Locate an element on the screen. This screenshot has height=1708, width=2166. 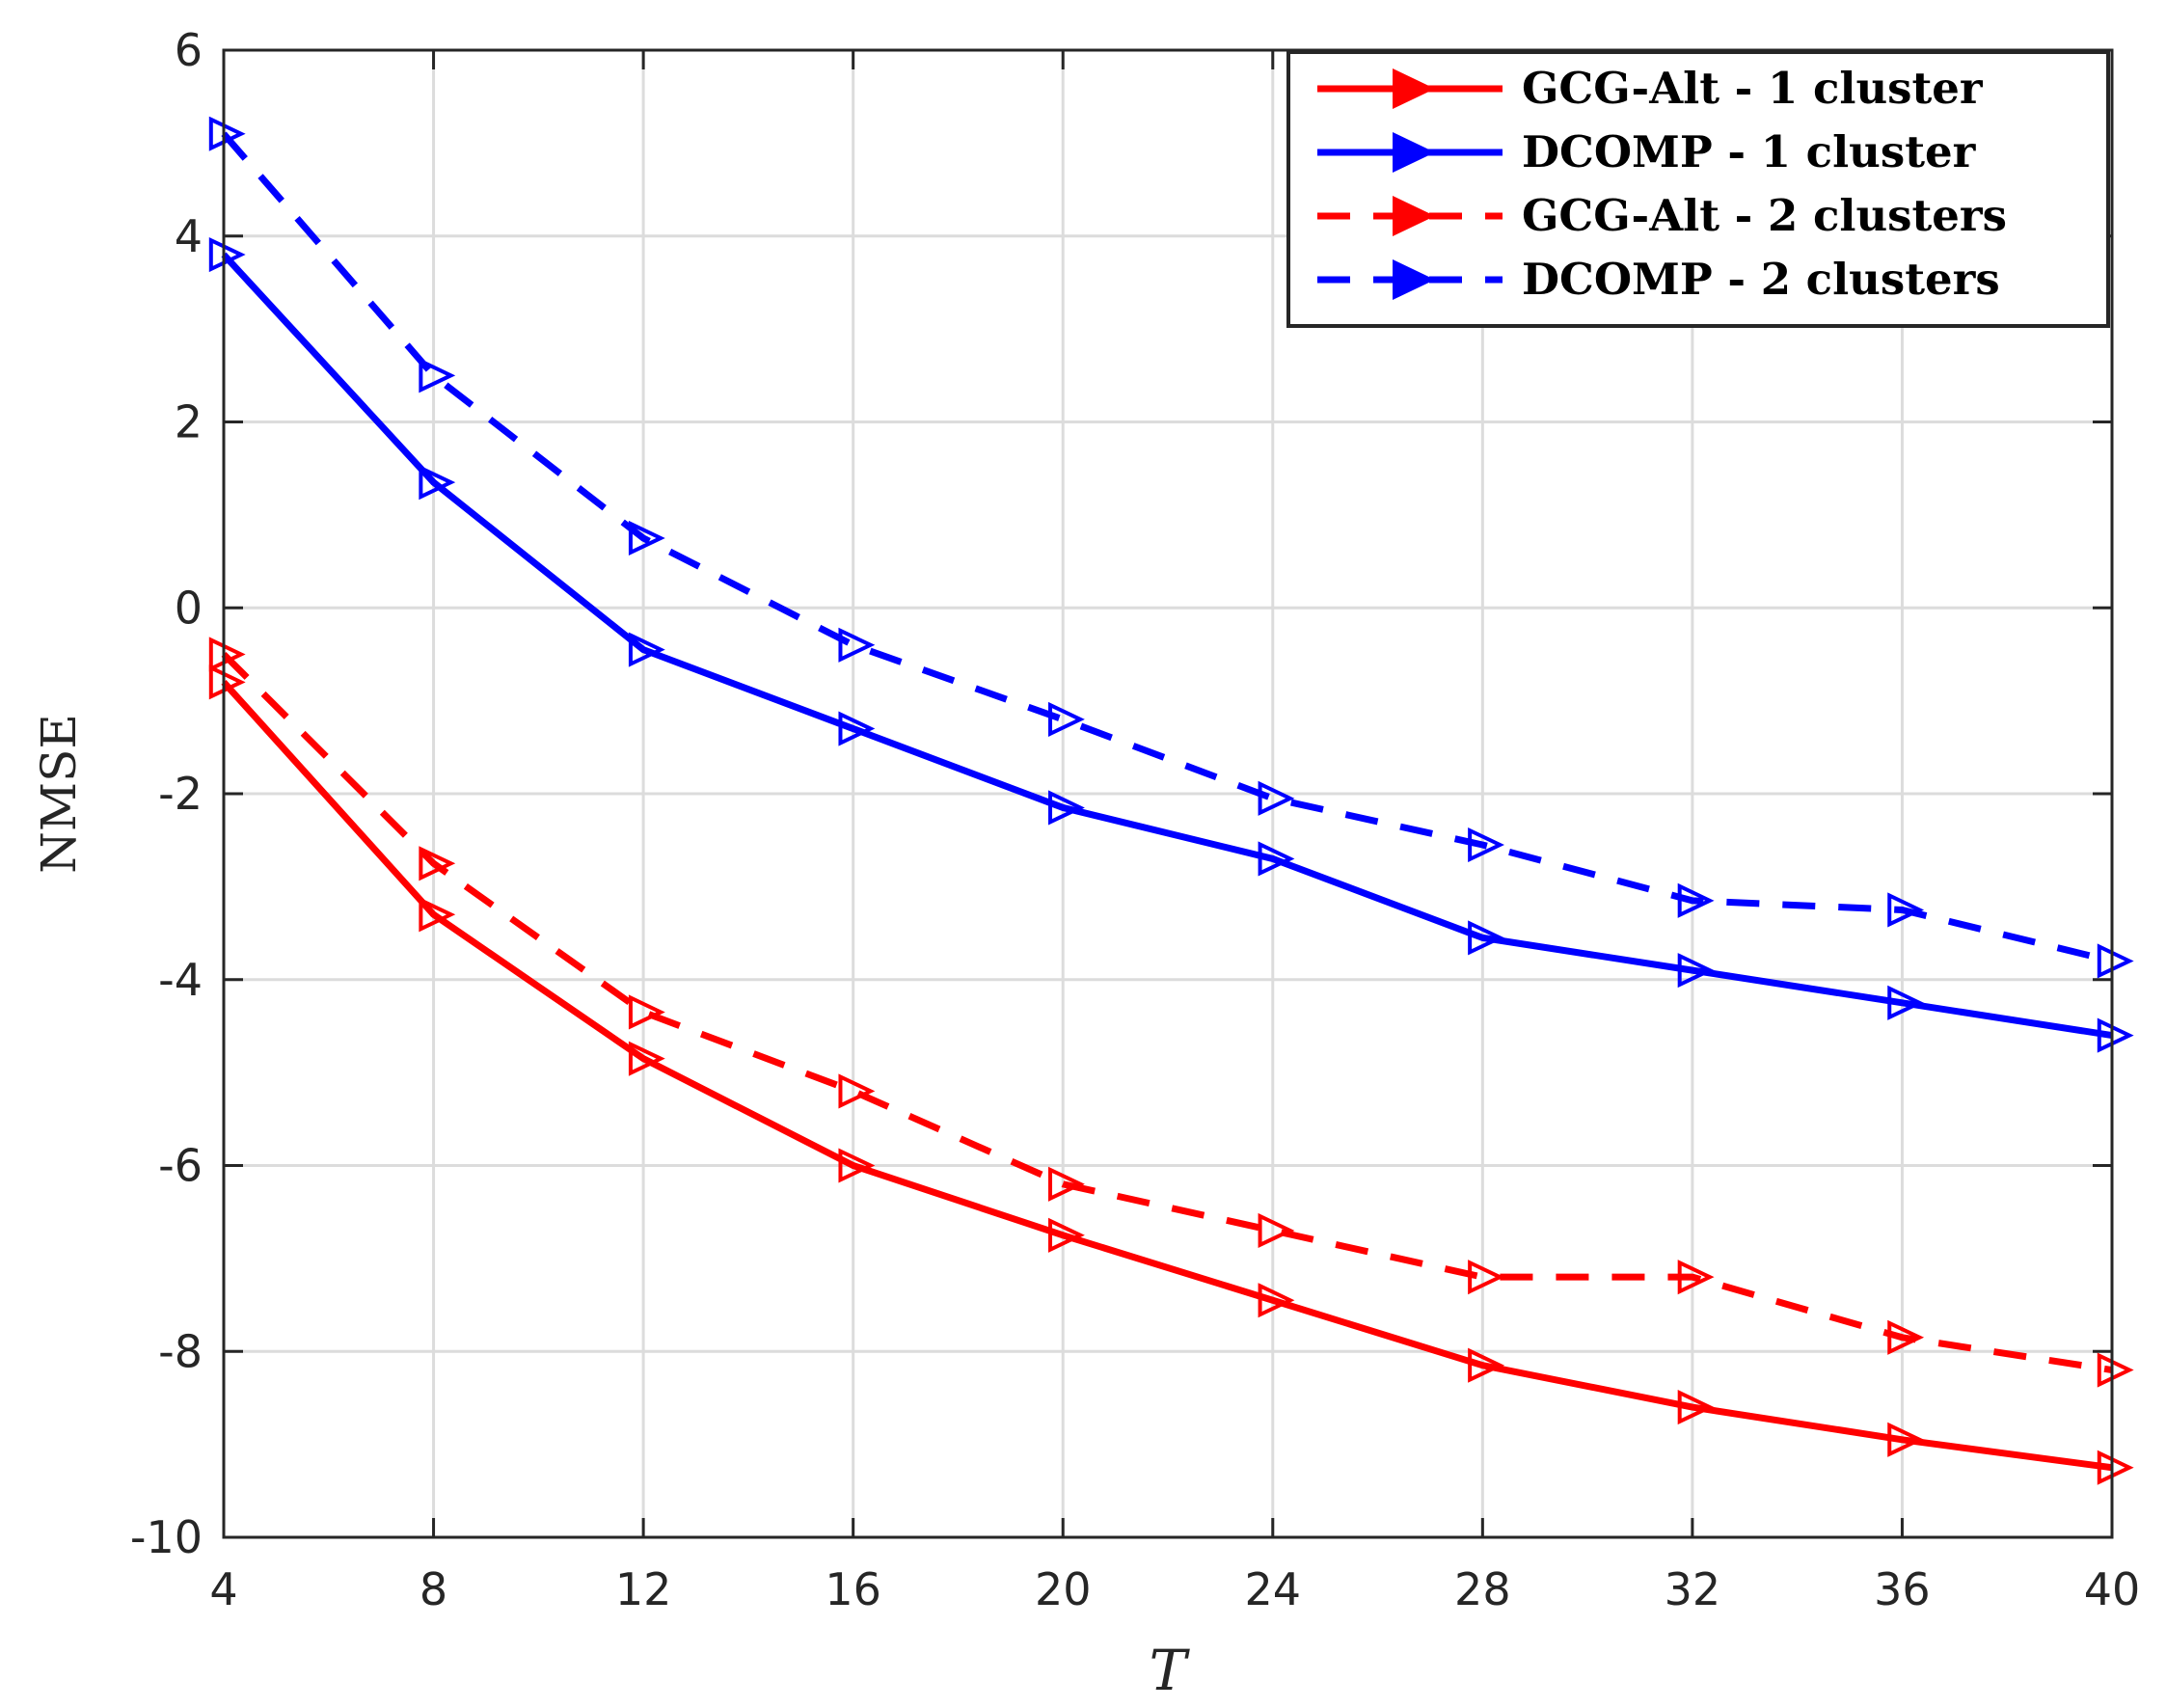
legend-label: DCOMP - 2 clusters is located at coordinates (1761, 279).